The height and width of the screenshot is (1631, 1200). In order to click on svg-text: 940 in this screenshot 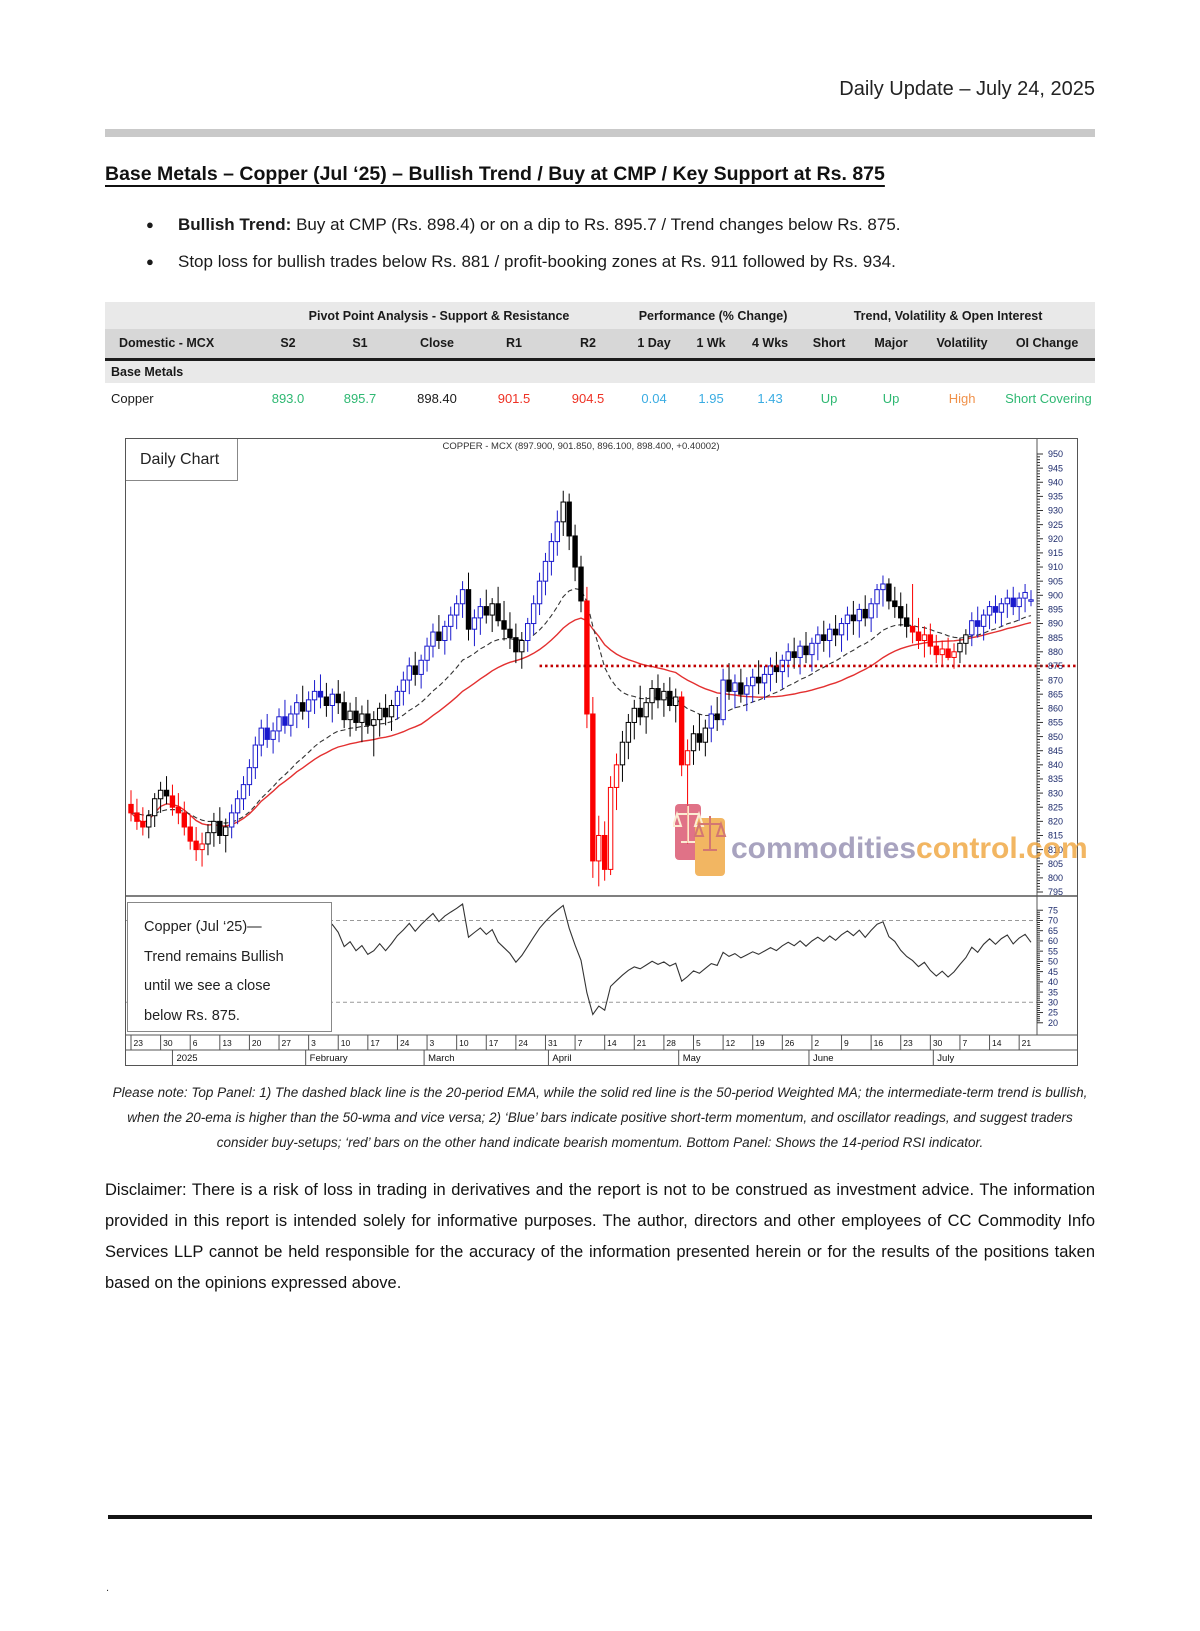, I will do `click(1055, 482)`.